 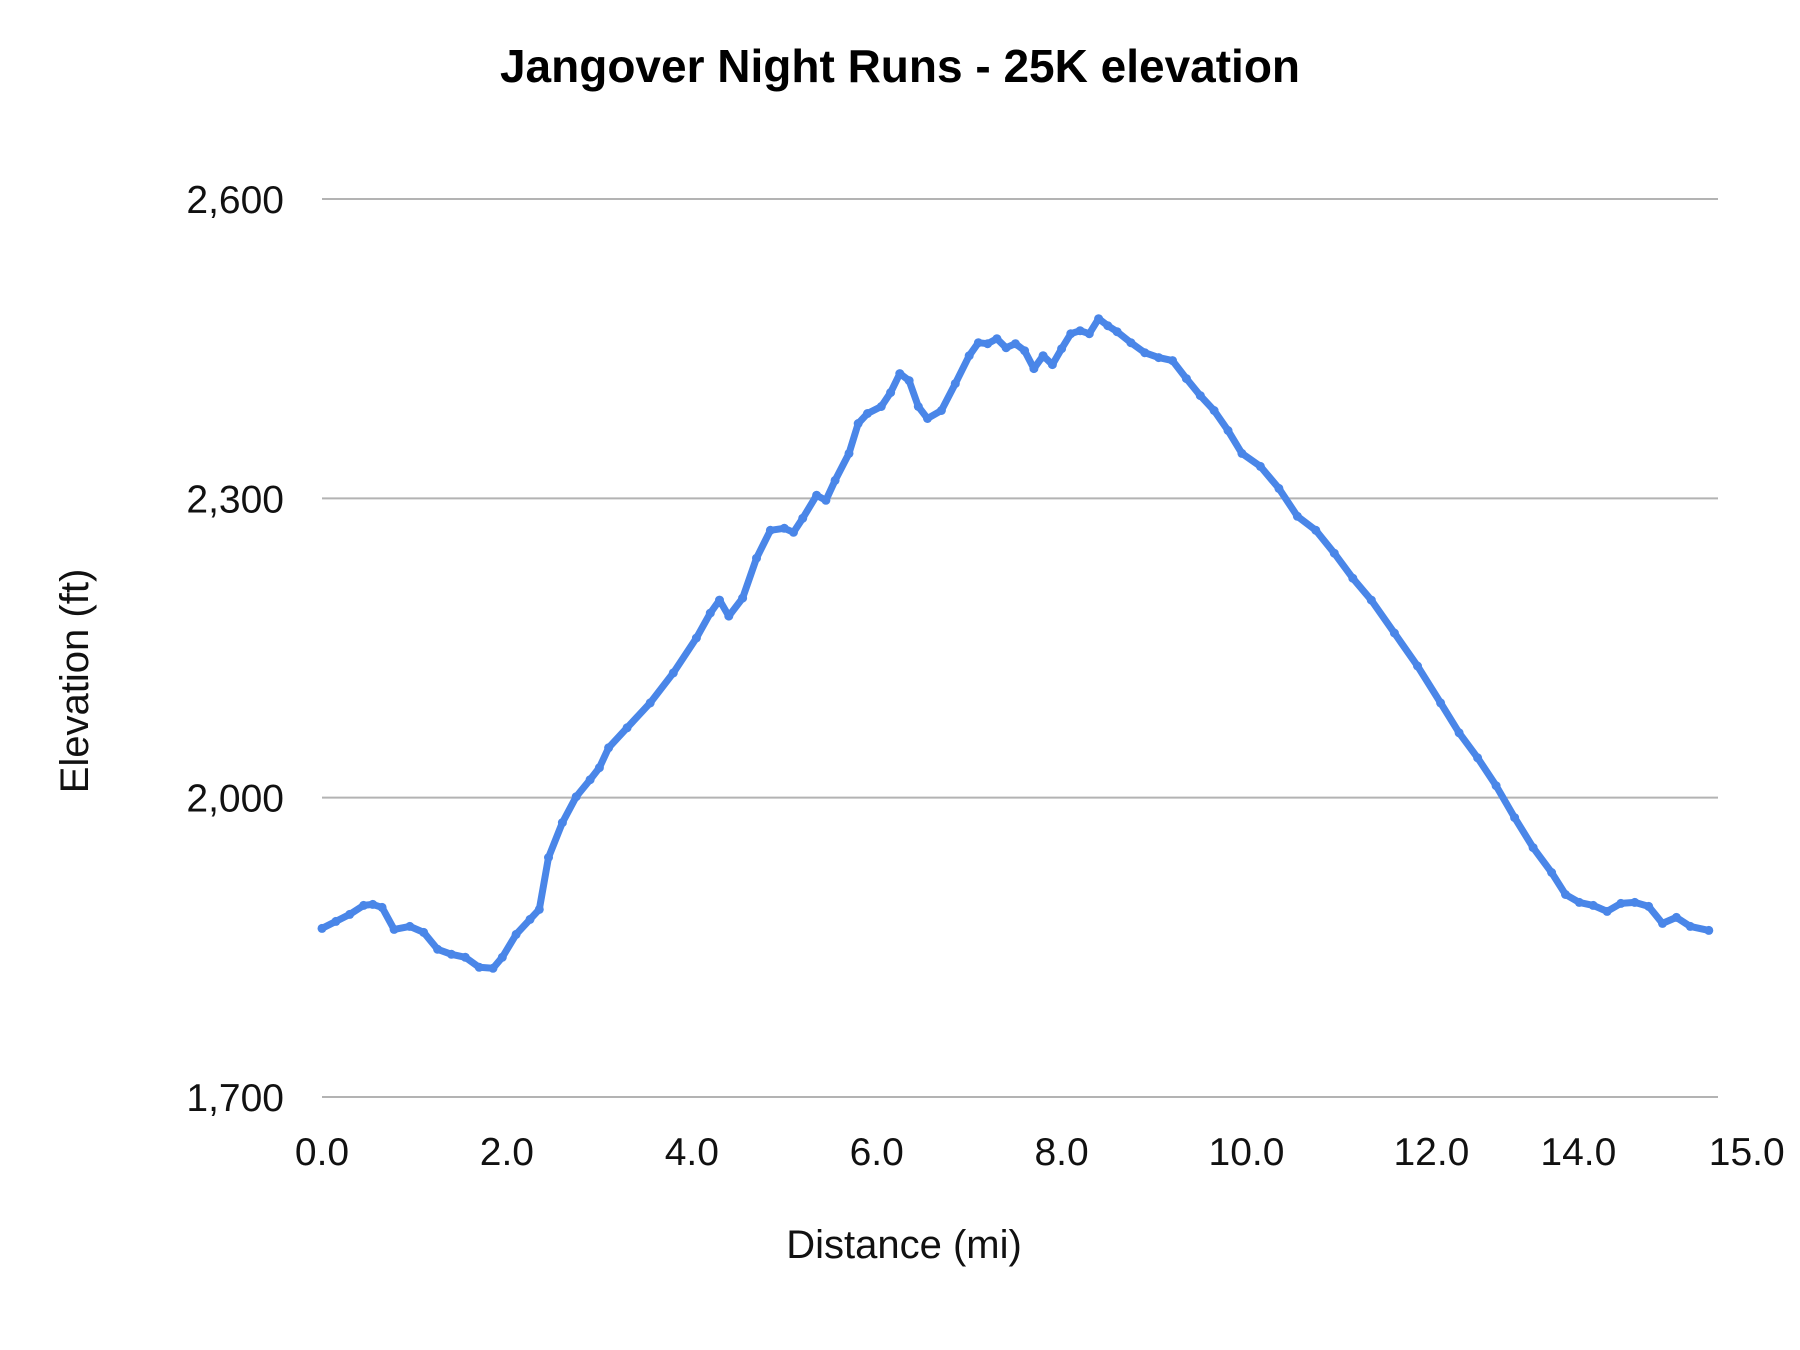 I want to click on y-axis-title: Elevation (ft), so click(x=75, y=681).